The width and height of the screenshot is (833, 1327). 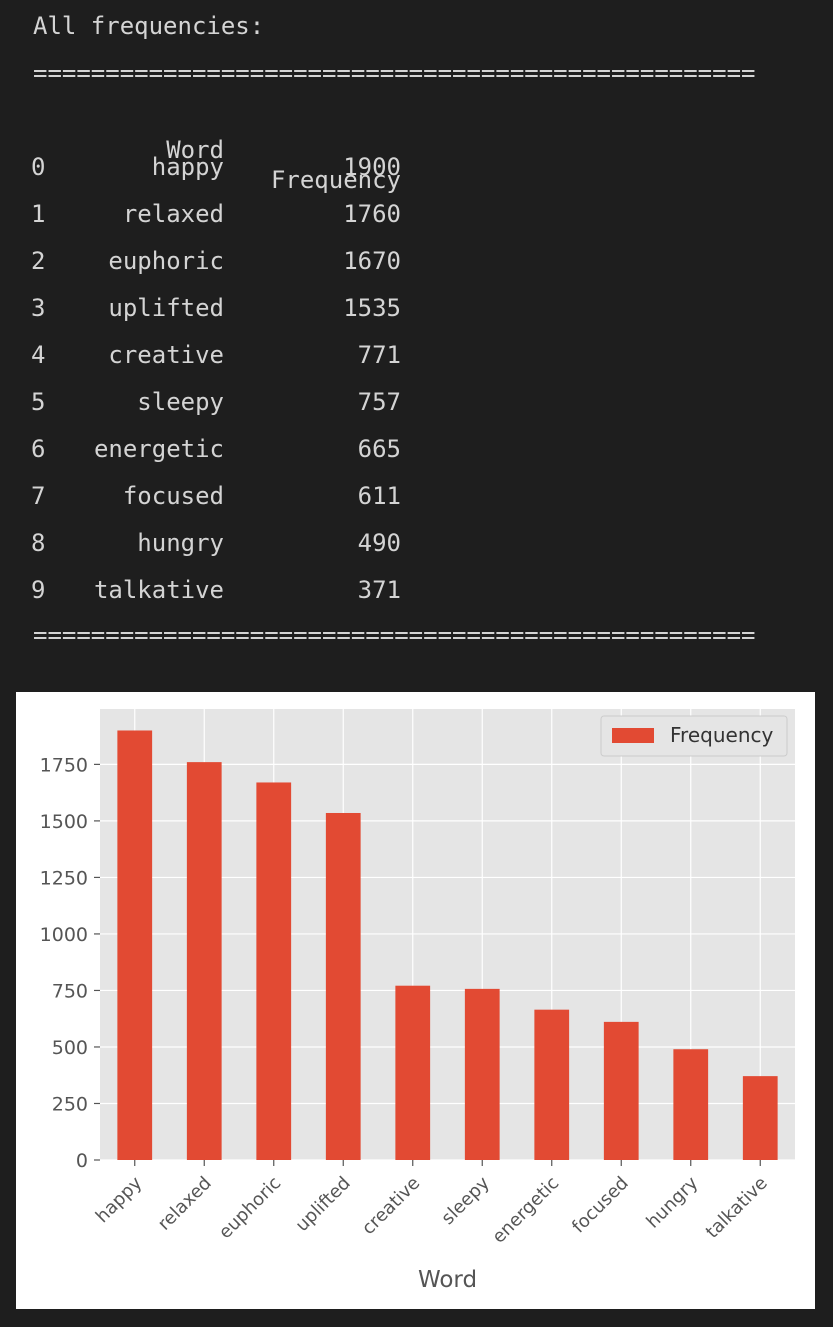 I want to click on y-tick-label: 750, so click(x=70, y=991).